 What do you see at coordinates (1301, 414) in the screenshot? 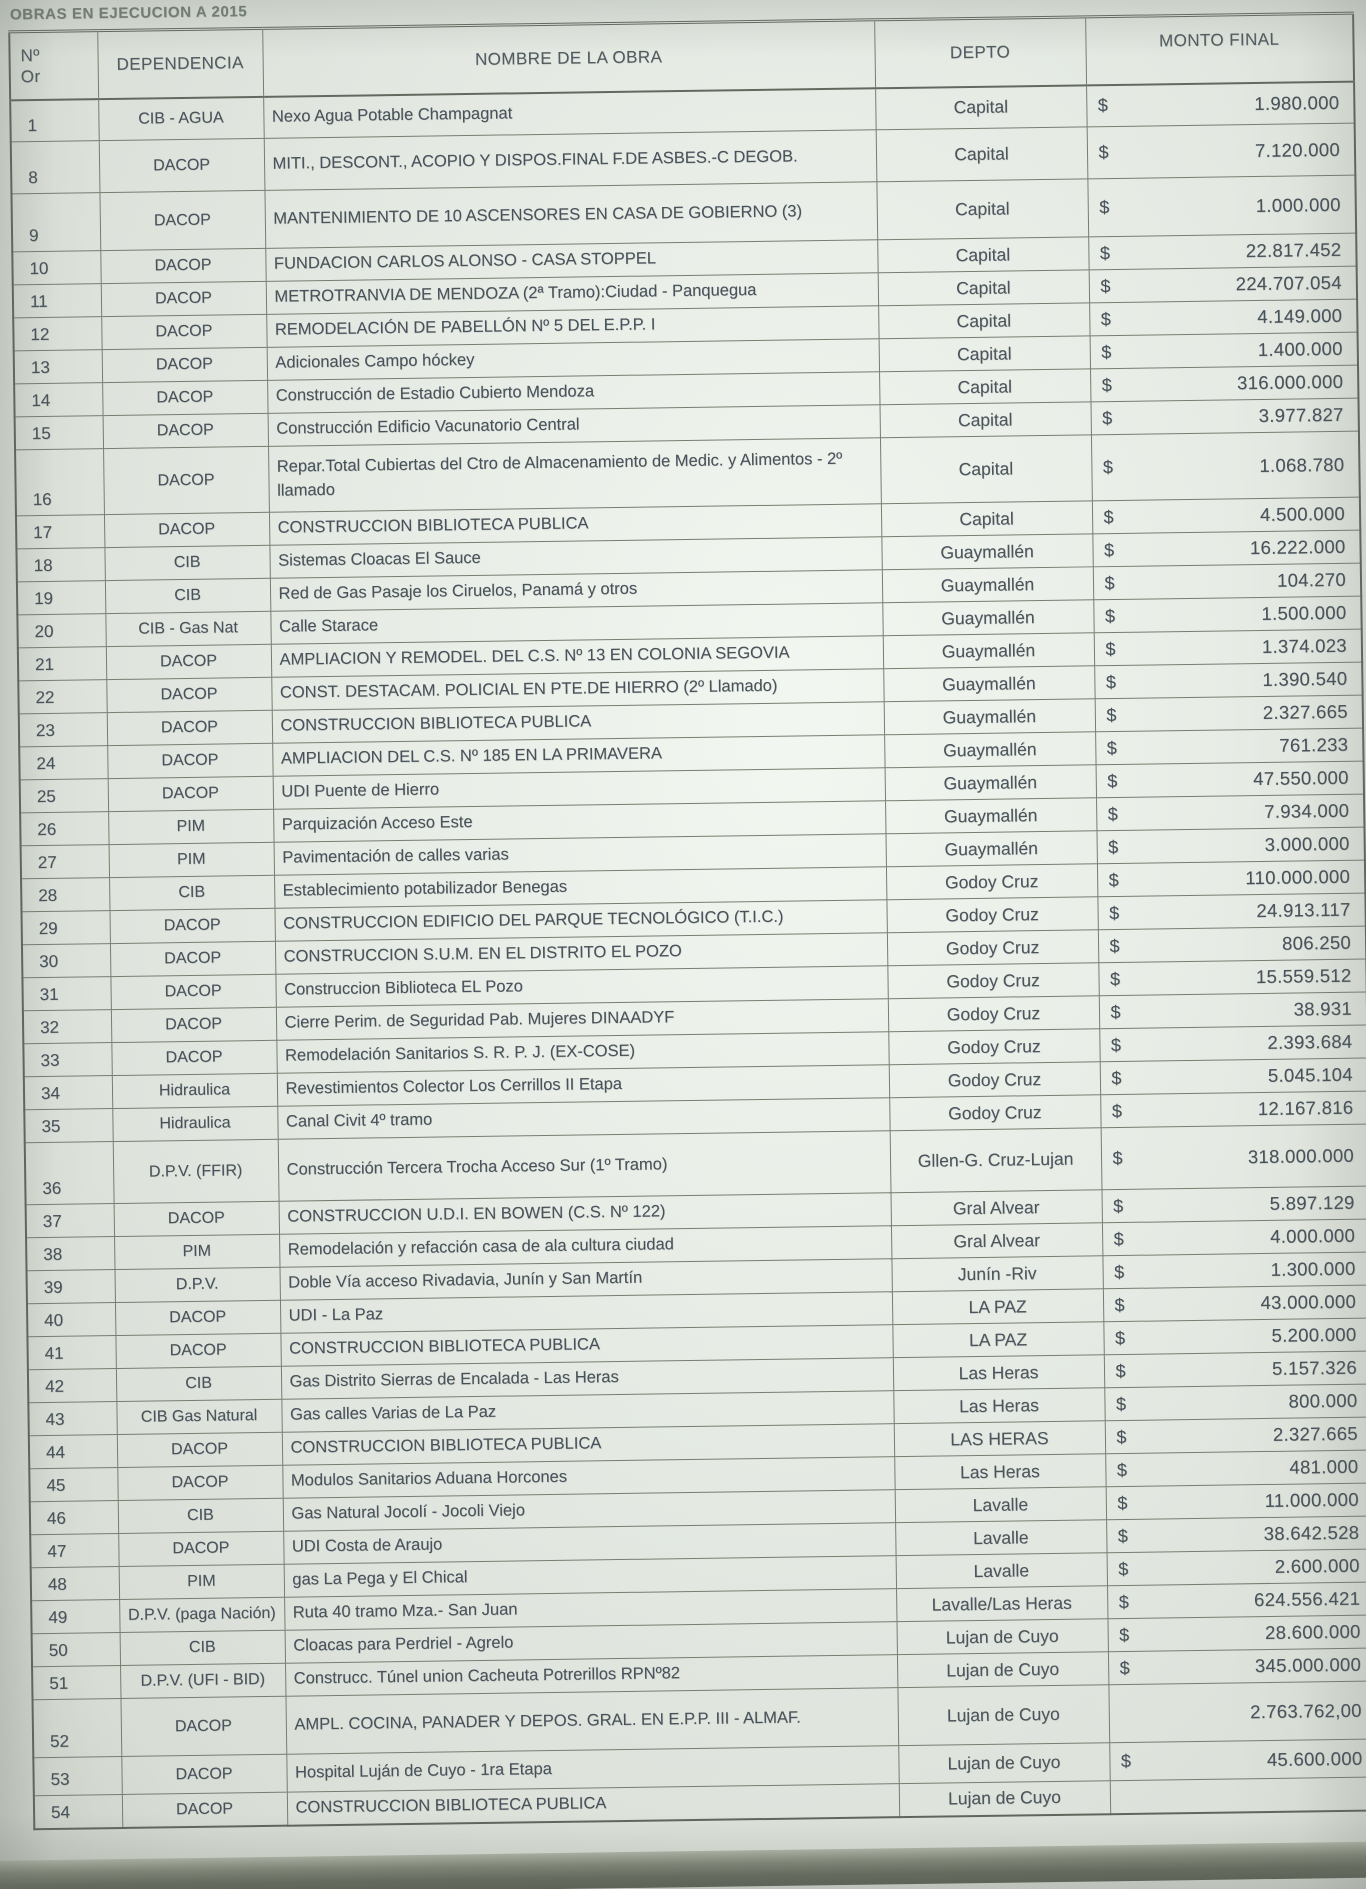
I see `monto-value: 3.977.827` at bounding box center [1301, 414].